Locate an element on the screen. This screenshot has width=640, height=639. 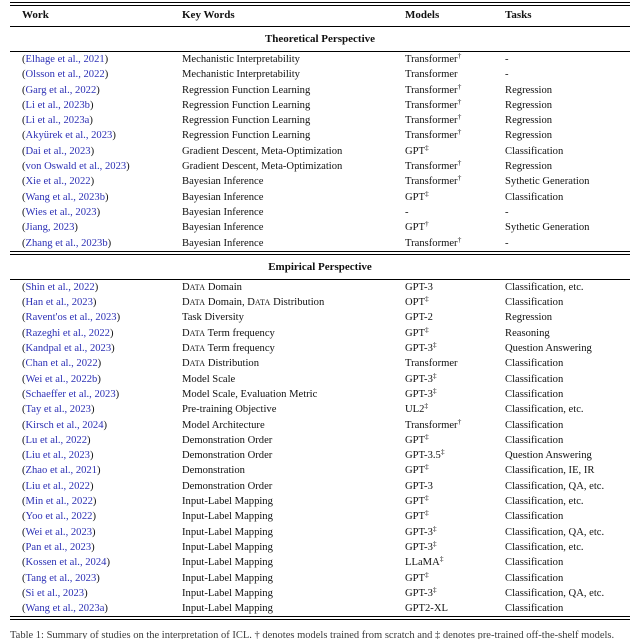
model-cell: GPT† is located at coordinates (455, 227).